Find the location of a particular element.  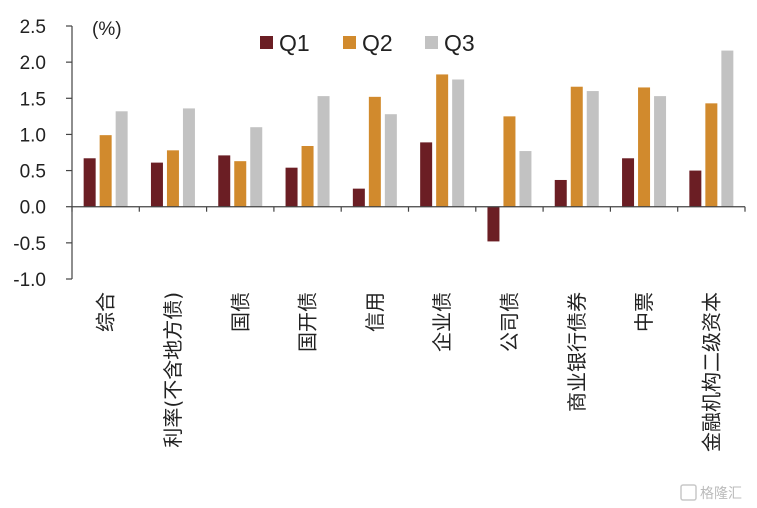

legend-swatch-q2 is located at coordinates (349, 42).